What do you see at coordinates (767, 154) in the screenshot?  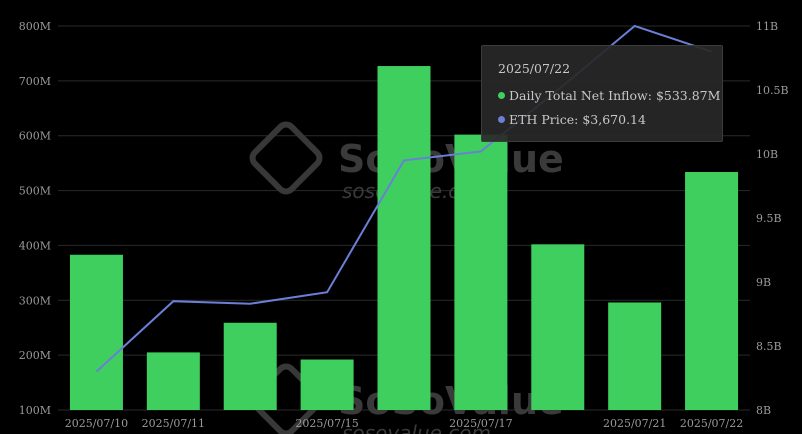 I see `y-right-tick-4: 10B` at bounding box center [767, 154].